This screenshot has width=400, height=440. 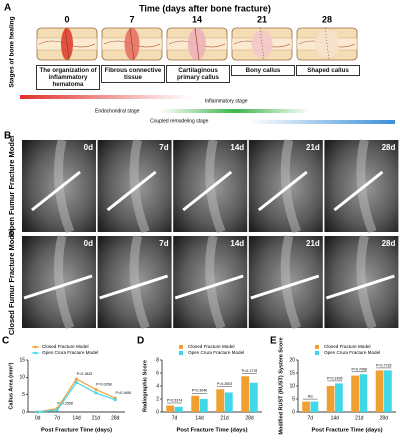 I want to click on p-value: P=0.1825, so click(x=85, y=374).